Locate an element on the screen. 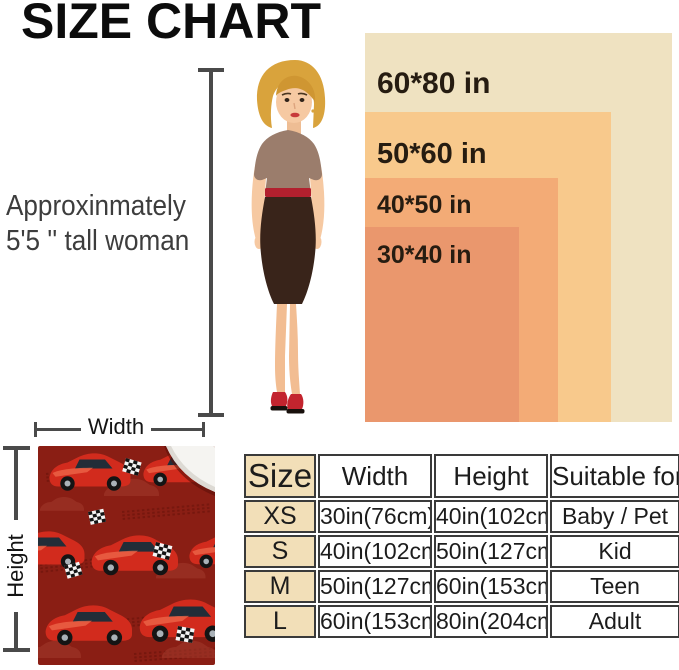 This screenshot has width=679, height=670. size-table-header-row: Size Width Height Suitable for is located at coordinates (461, 476).